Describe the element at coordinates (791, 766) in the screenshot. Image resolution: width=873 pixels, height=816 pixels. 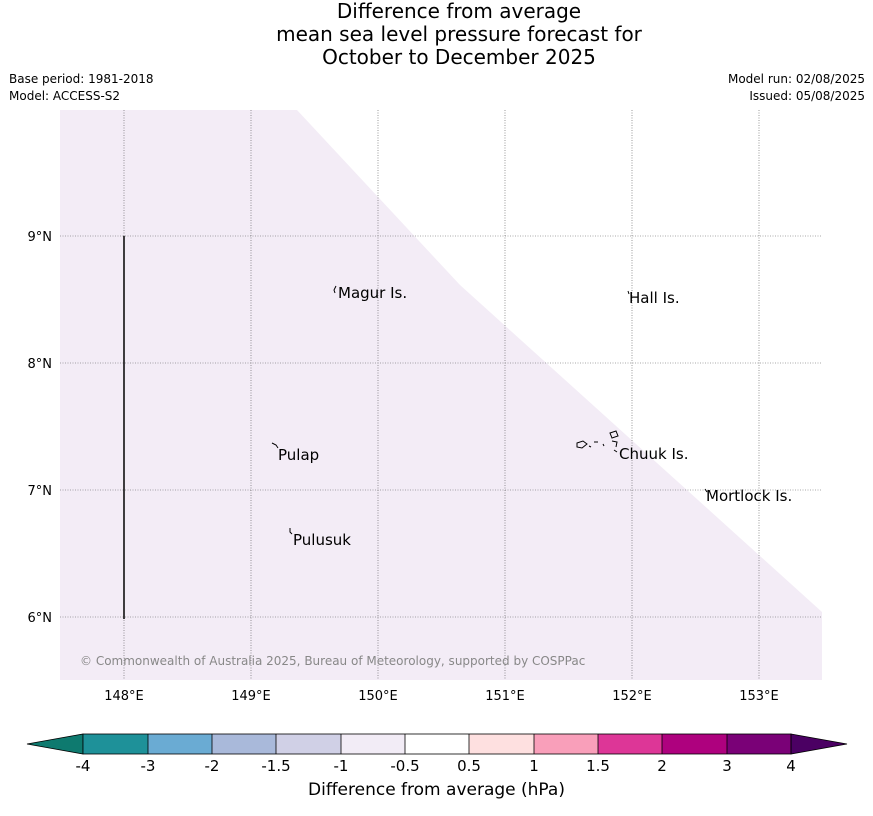
I see `colorbar-tick: 4` at that location.